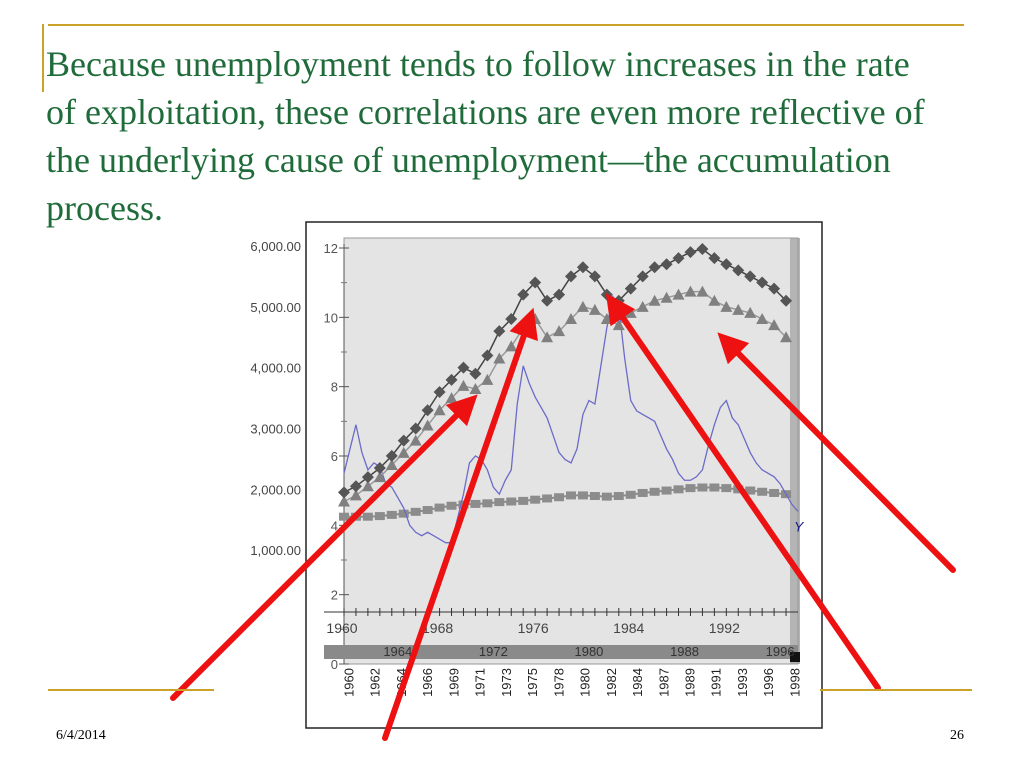  Describe the element at coordinates (427, 682) in the screenshot. I see `x-rotated-year-label: 1966` at that location.